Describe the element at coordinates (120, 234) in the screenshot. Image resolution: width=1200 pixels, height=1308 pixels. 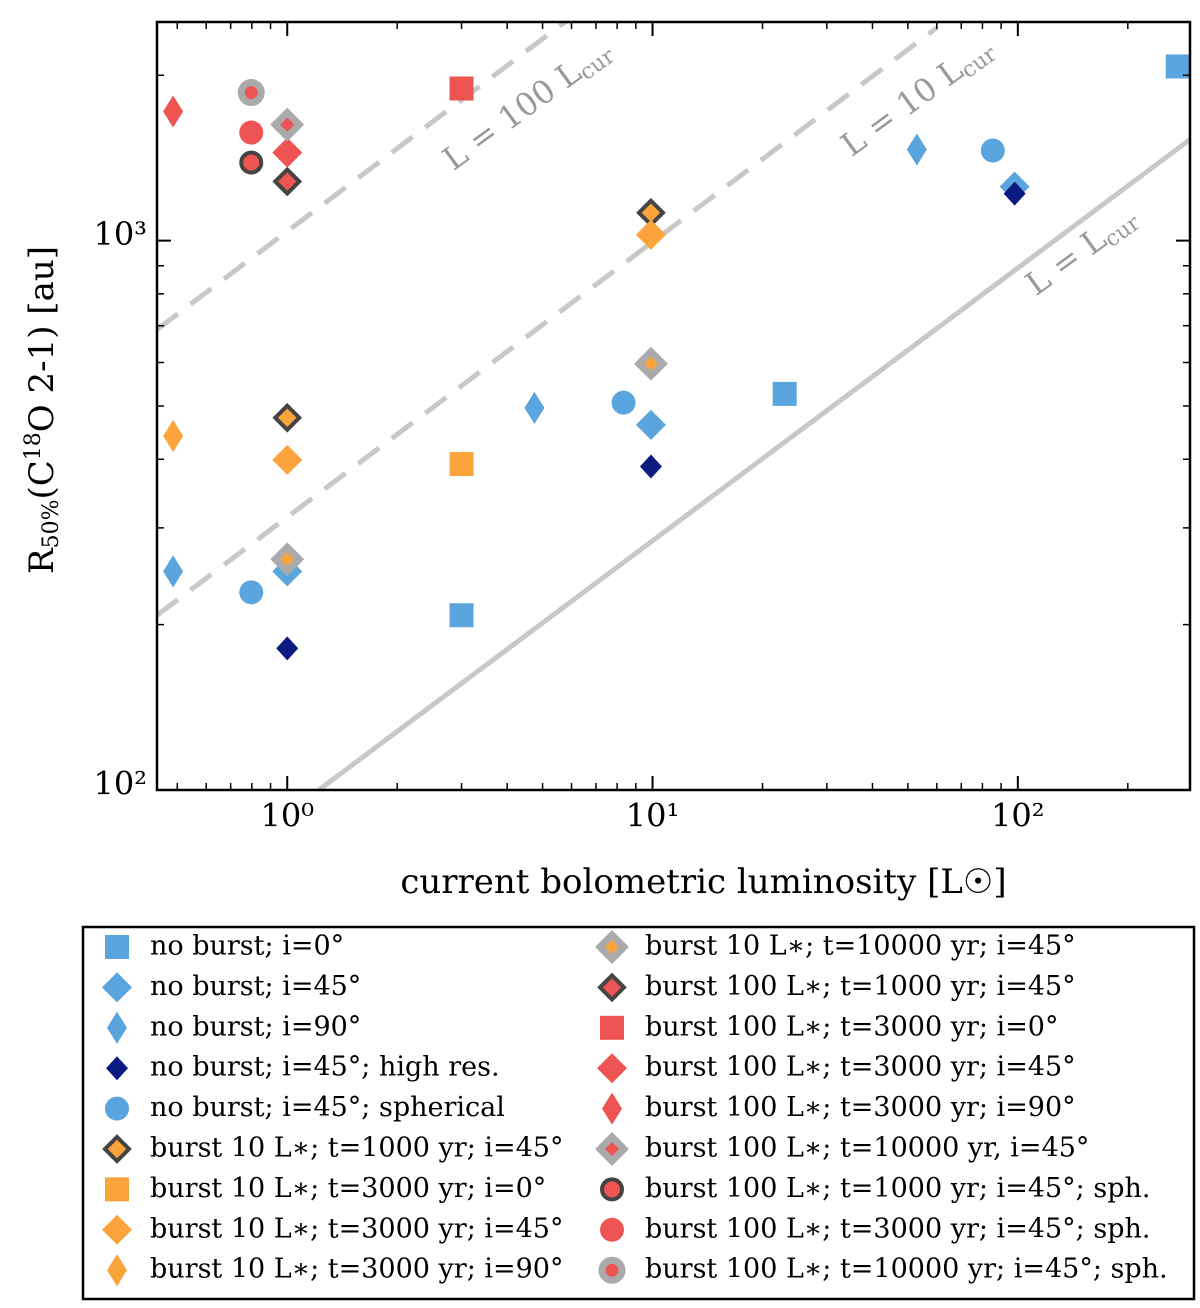
I see `y-tick-label: 10³` at that location.